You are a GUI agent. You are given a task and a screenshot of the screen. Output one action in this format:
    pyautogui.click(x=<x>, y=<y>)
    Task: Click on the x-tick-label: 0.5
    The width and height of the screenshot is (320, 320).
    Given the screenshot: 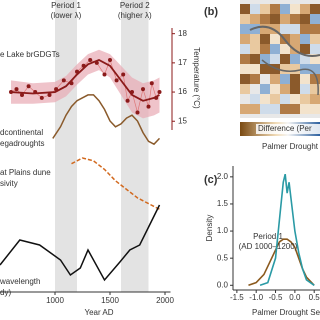 What is the action you would take?
    pyautogui.click(x=314, y=297)
    